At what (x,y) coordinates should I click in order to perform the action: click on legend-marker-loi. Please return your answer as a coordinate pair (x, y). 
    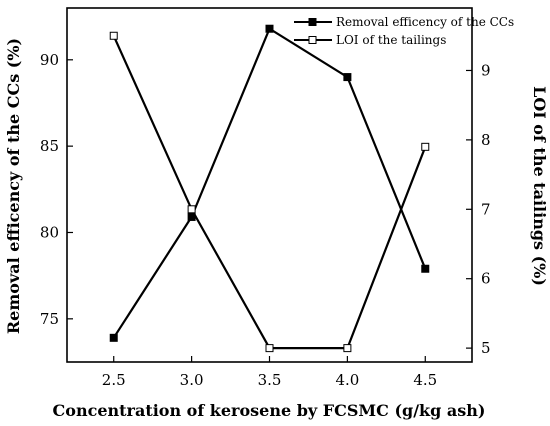
    Looking at the image, I should click on (312, 40).